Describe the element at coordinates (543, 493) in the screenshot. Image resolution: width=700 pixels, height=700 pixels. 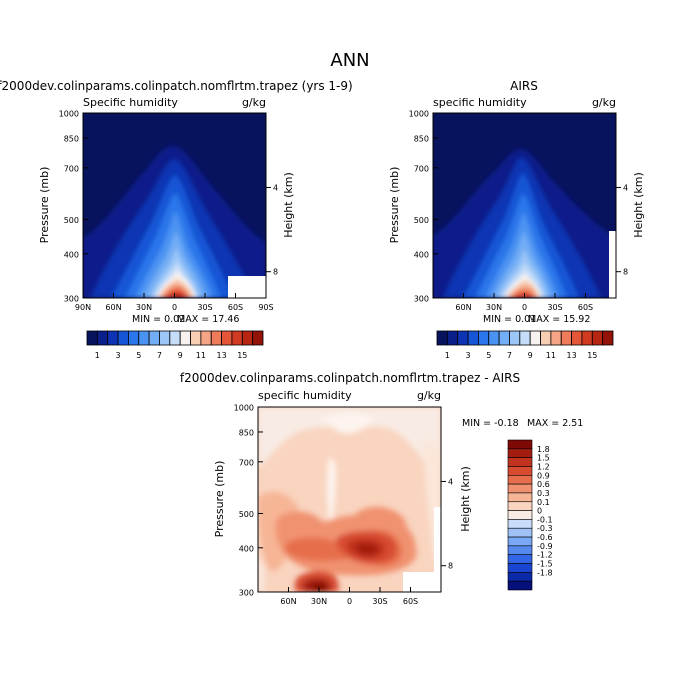
I see `colorbar-label: 0.3` at that location.